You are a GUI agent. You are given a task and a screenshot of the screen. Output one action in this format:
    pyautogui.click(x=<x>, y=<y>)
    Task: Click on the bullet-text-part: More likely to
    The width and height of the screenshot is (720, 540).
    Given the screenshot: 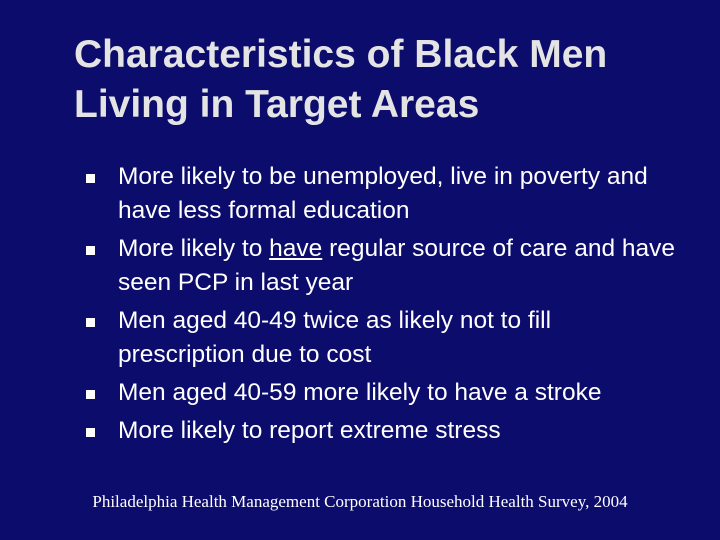 What is the action you would take?
    pyautogui.click(x=194, y=248)
    